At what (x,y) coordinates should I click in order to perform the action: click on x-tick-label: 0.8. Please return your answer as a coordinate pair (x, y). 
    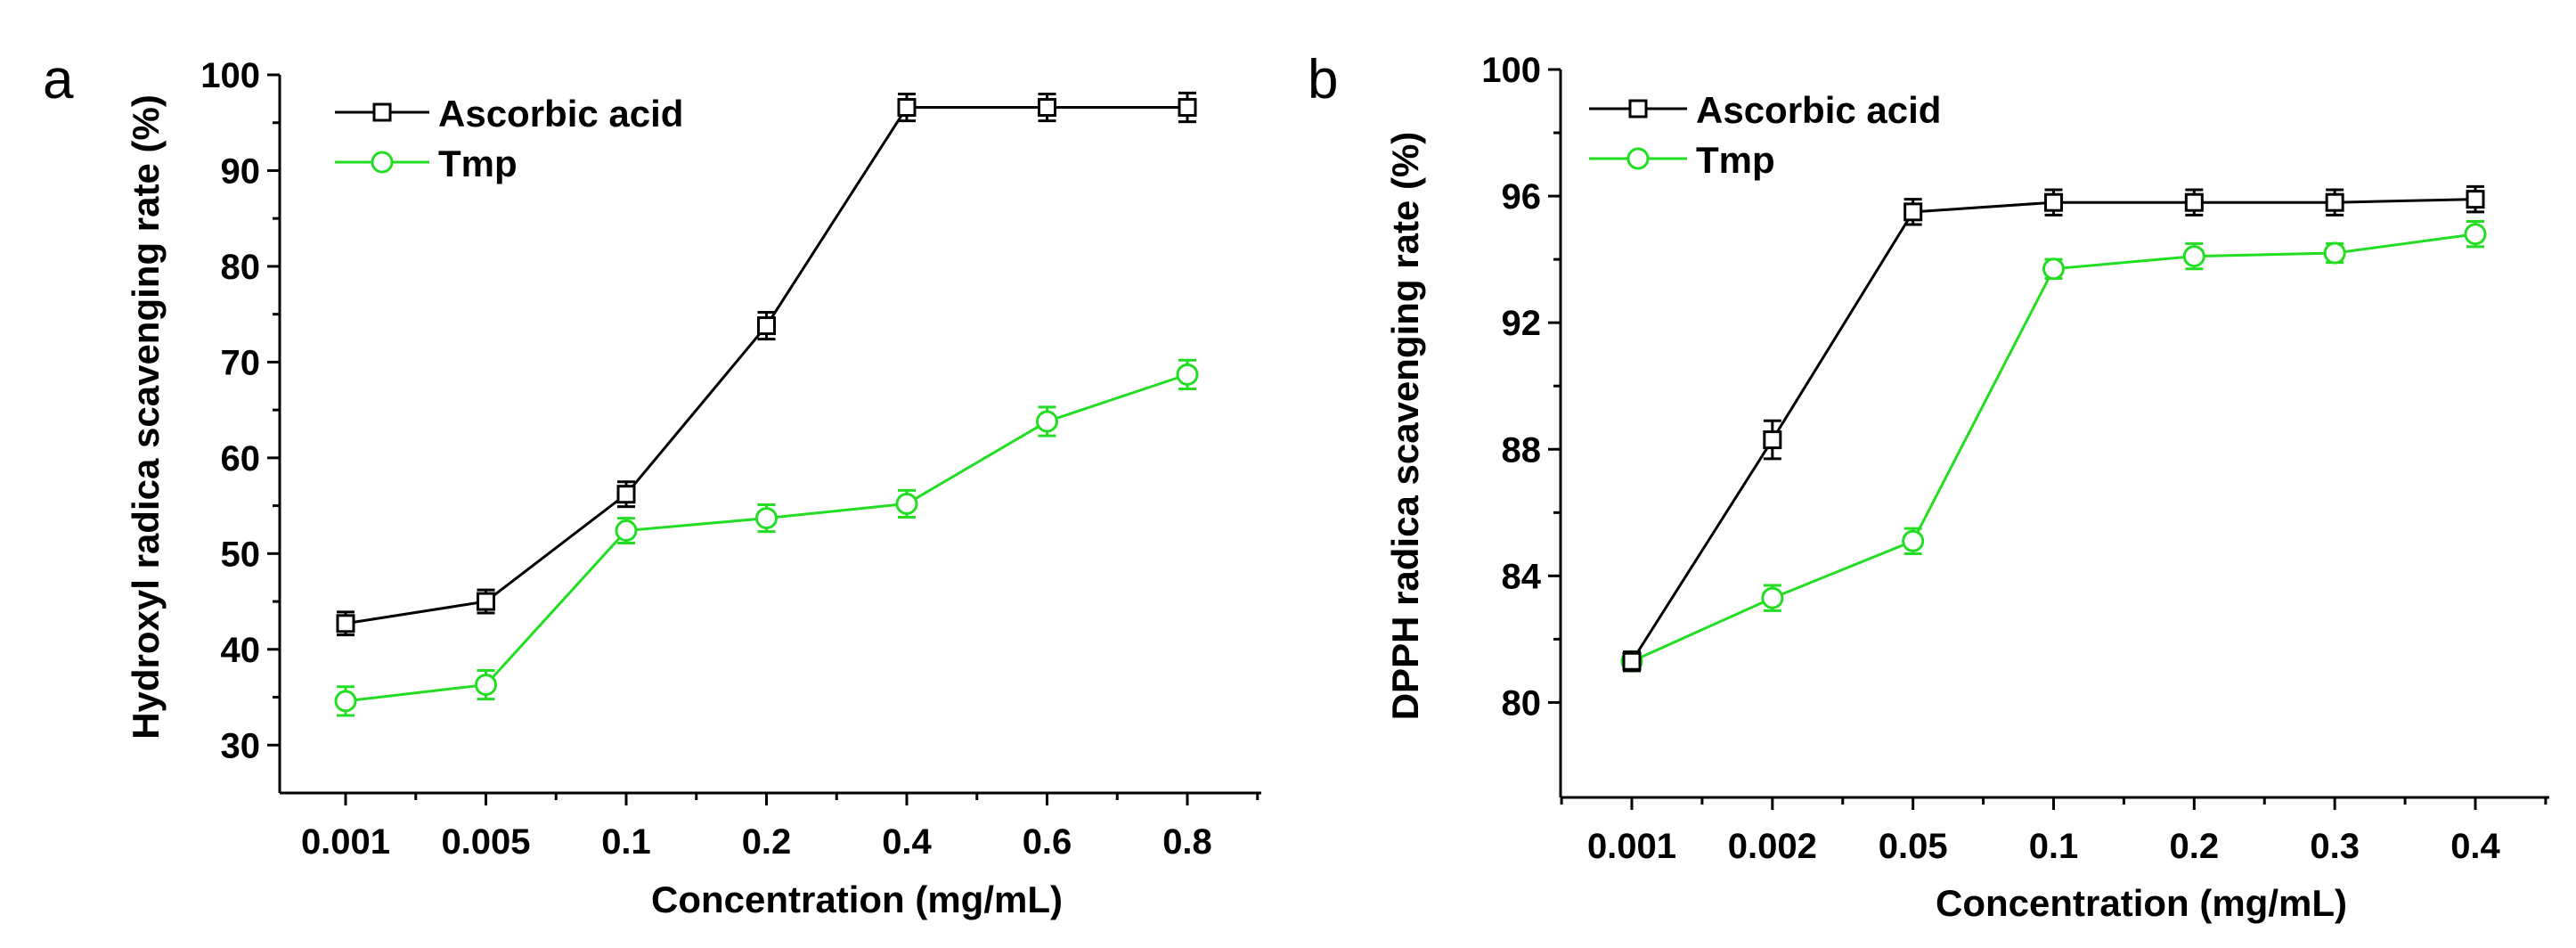
    Looking at the image, I should click on (1187, 842).